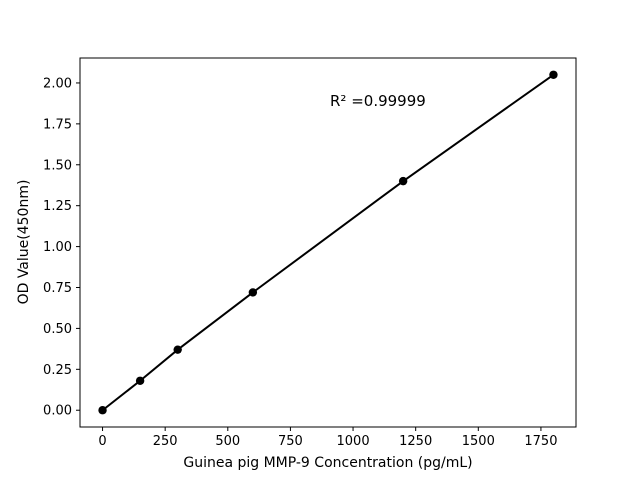 The height and width of the screenshot is (480, 640). Describe the element at coordinates (227, 441) in the screenshot. I see `x-tick-label: 500` at that location.